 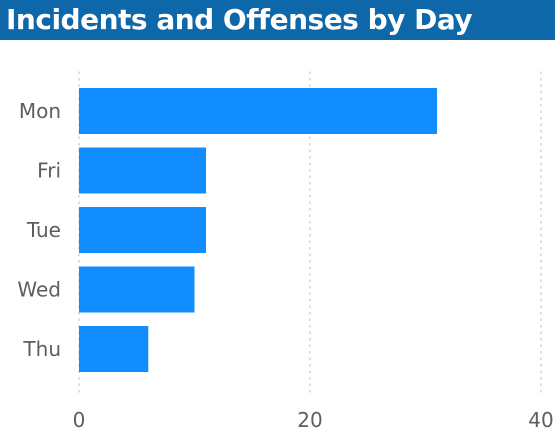 I want to click on title-bar: Incidents and Offenses by Day, so click(x=277, y=20).